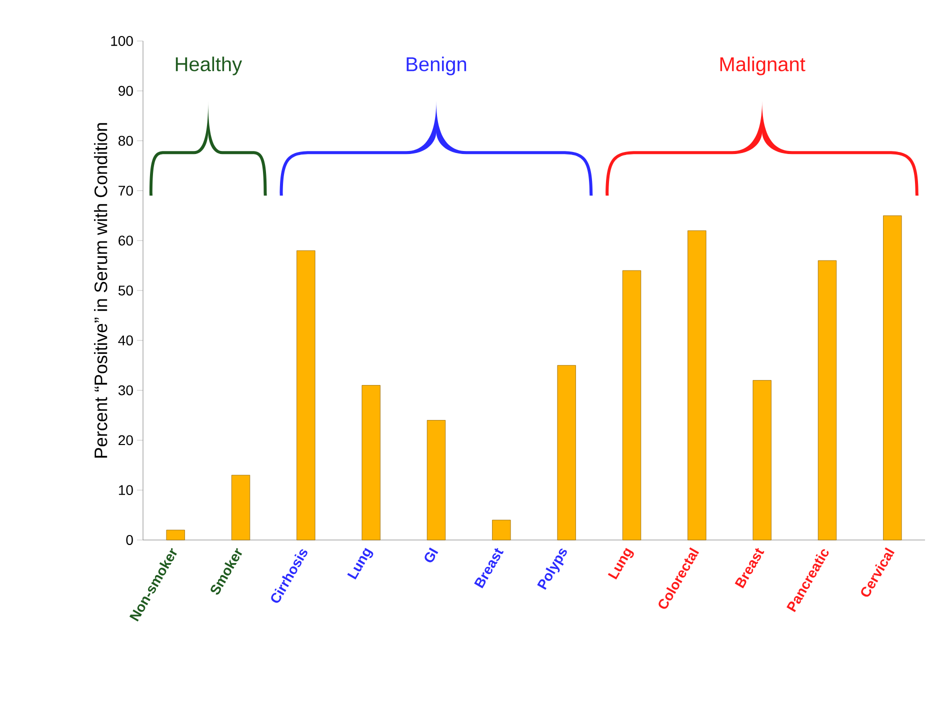  What do you see at coordinates (125, 141) in the screenshot?
I see `y-tick-label: 80` at bounding box center [125, 141].